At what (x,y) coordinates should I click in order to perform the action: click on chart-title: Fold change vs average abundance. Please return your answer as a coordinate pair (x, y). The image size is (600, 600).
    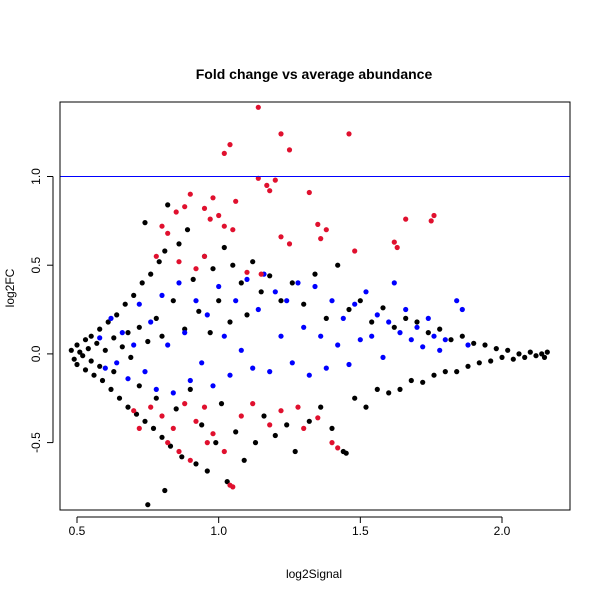
    Looking at the image, I should click on (314, 74).